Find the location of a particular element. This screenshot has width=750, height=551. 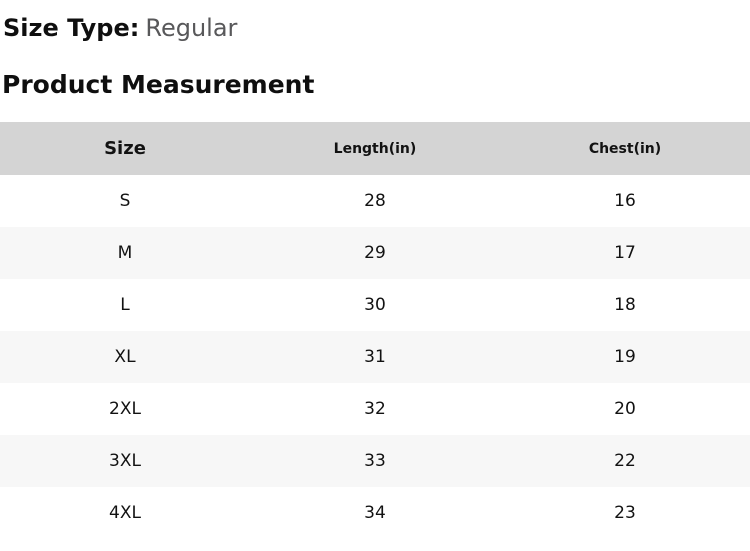

chest-cell: 20 is located at coordinates (625, 409).